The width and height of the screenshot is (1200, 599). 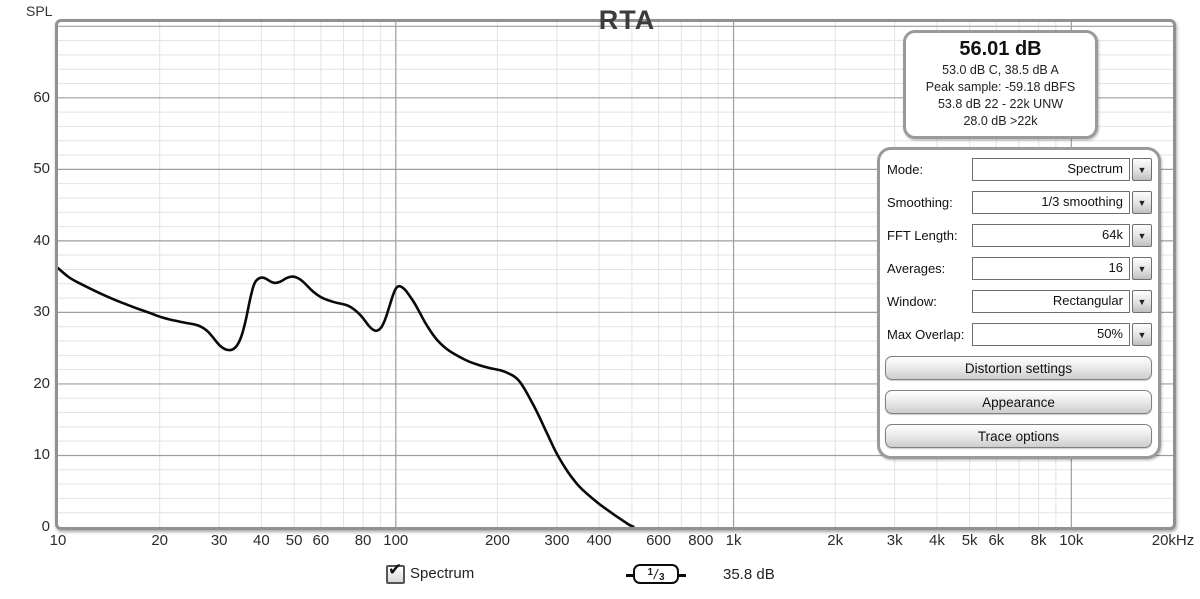 What do you see at coordinates (656, 574) in the screenshot?
I see `smoothing-badge: 1 / 3` at bounding box center [656, 574].